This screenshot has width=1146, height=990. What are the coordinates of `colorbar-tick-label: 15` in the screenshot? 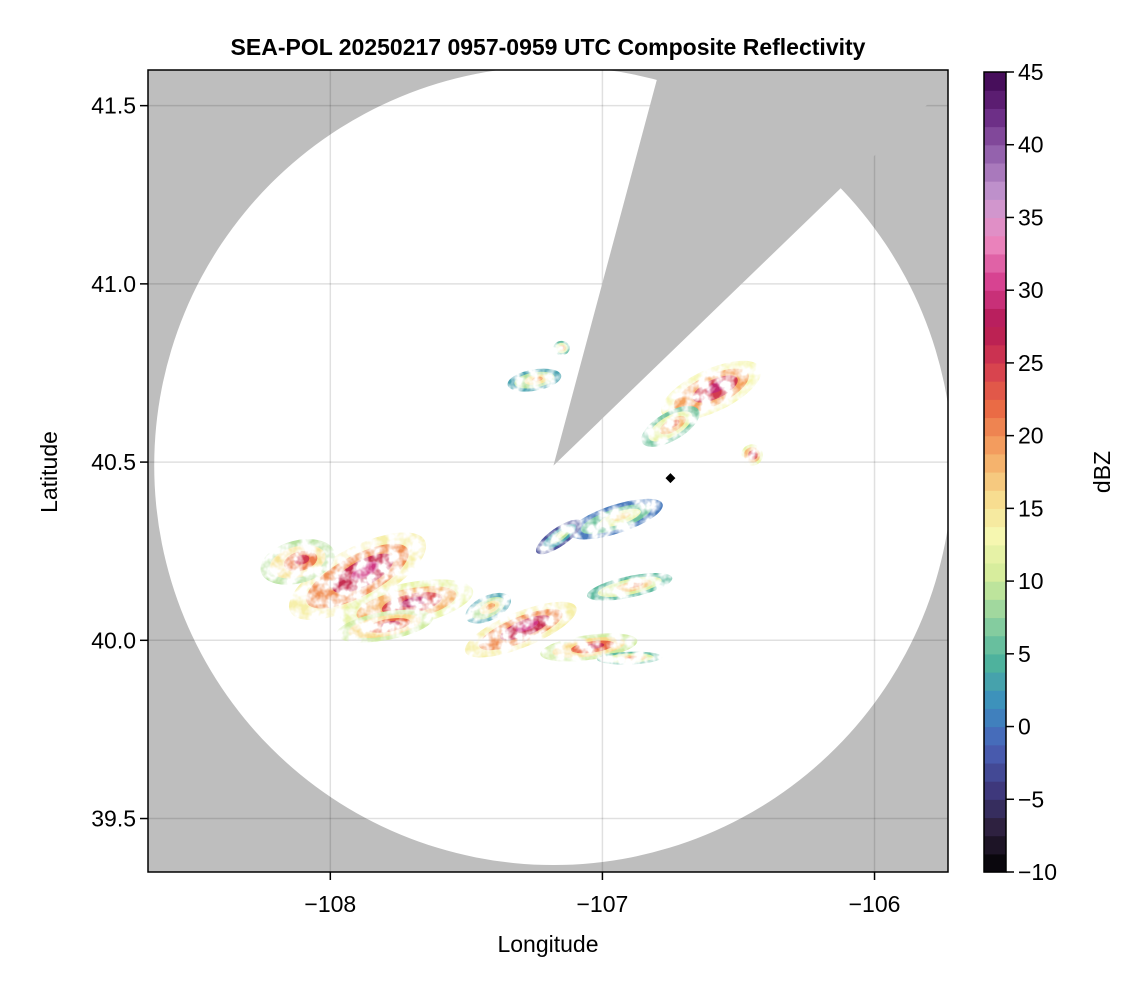 It's located at (1031, 508).